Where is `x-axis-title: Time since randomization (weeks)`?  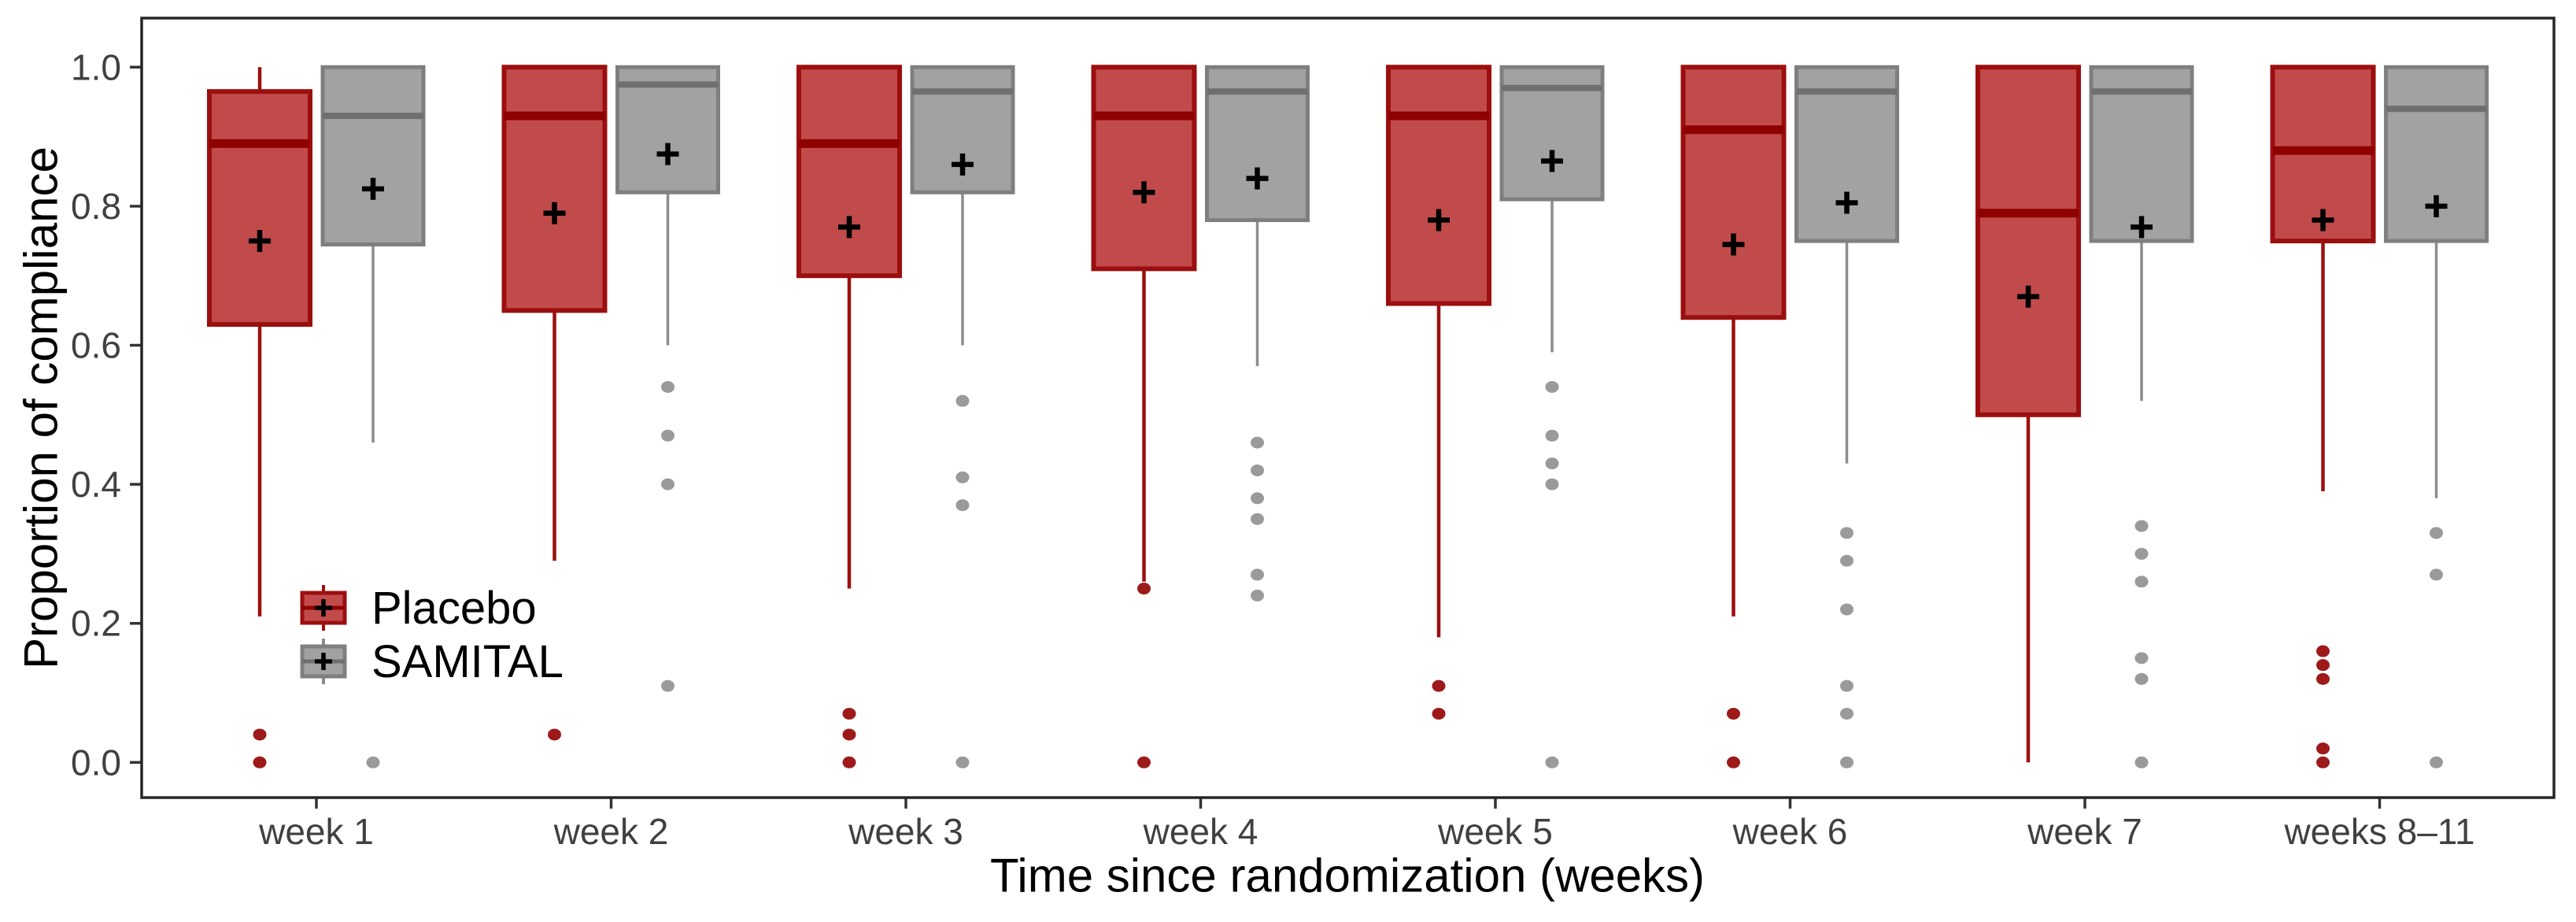 x-axis-title: Time since randomization (weeks) is located at coordinates (1347, 876).